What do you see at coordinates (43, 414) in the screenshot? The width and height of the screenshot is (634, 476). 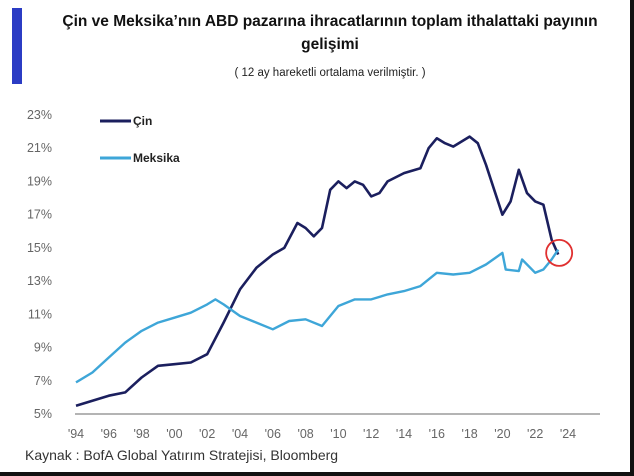 I see `y-tick-label: 5%` at bounding box center [43, 414].